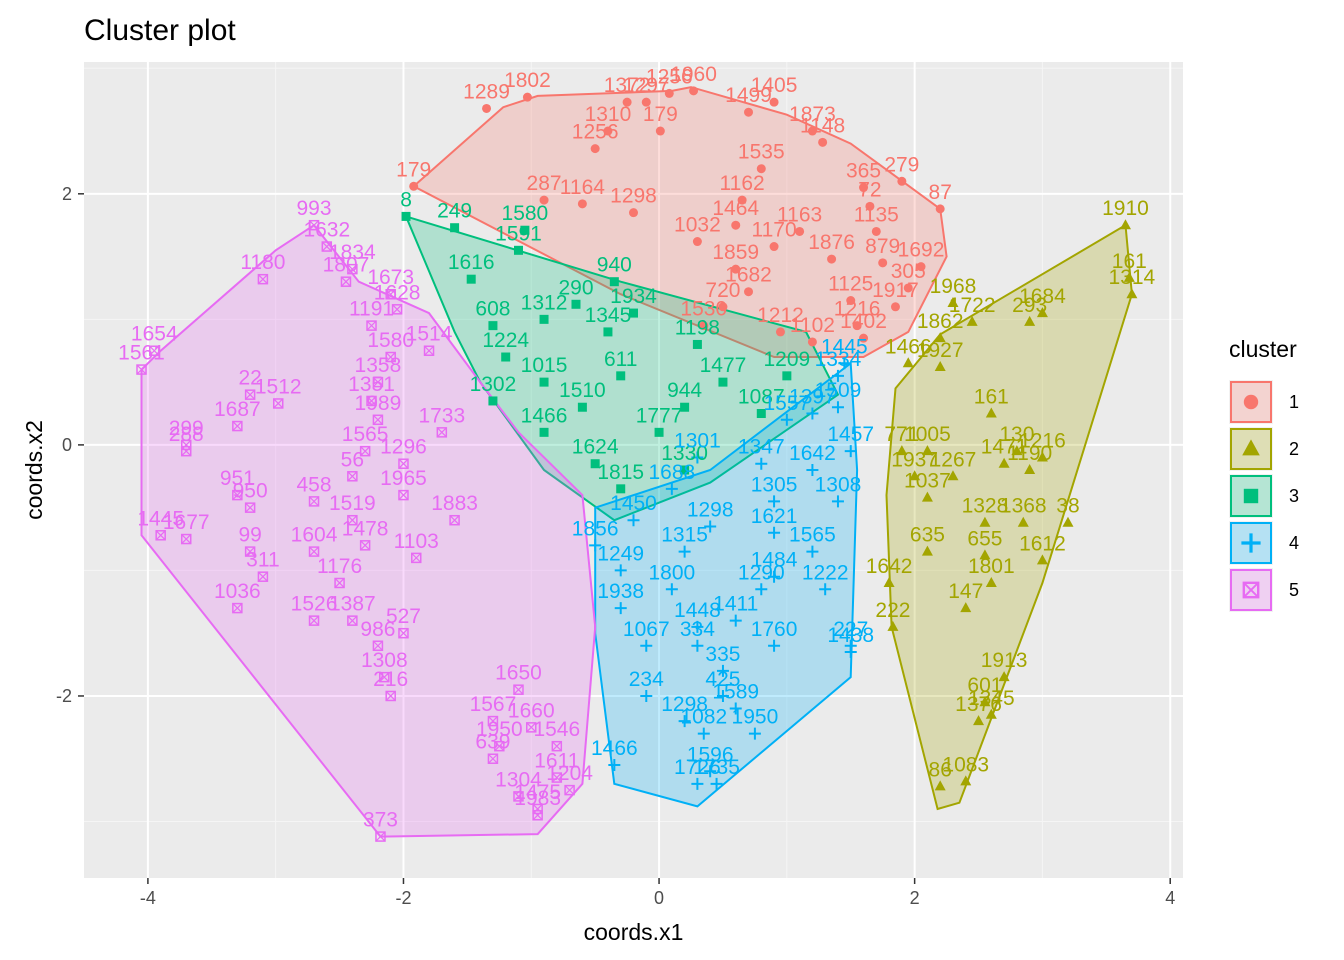 The width and height of the screenshot is (1344, 960). Describe the element at coordinates (755, 717) in the screenshot. I see `point-label: 1950` at that location.